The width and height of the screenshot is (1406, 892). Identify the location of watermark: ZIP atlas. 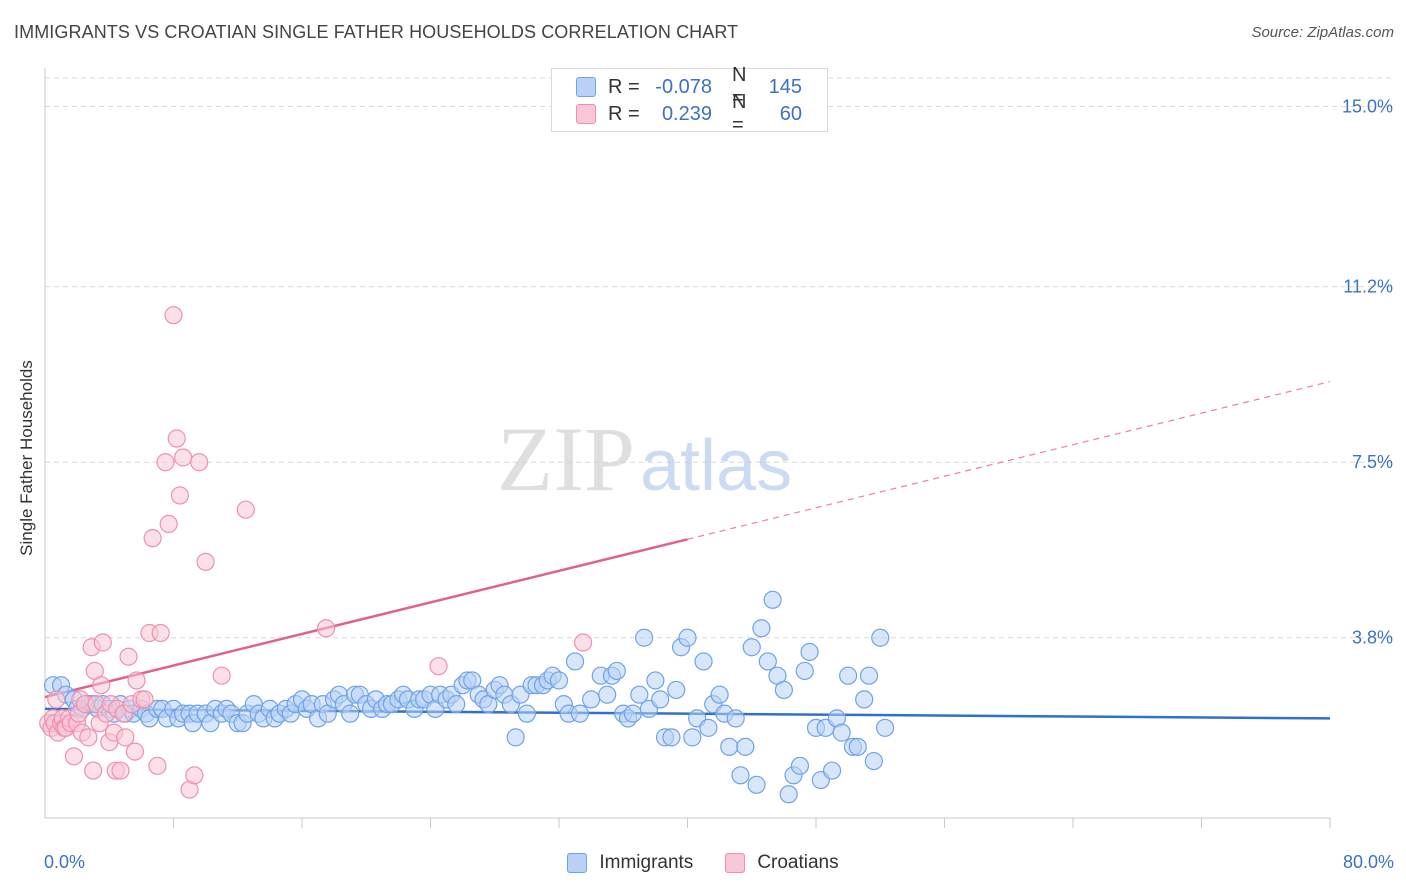
(644, 459).